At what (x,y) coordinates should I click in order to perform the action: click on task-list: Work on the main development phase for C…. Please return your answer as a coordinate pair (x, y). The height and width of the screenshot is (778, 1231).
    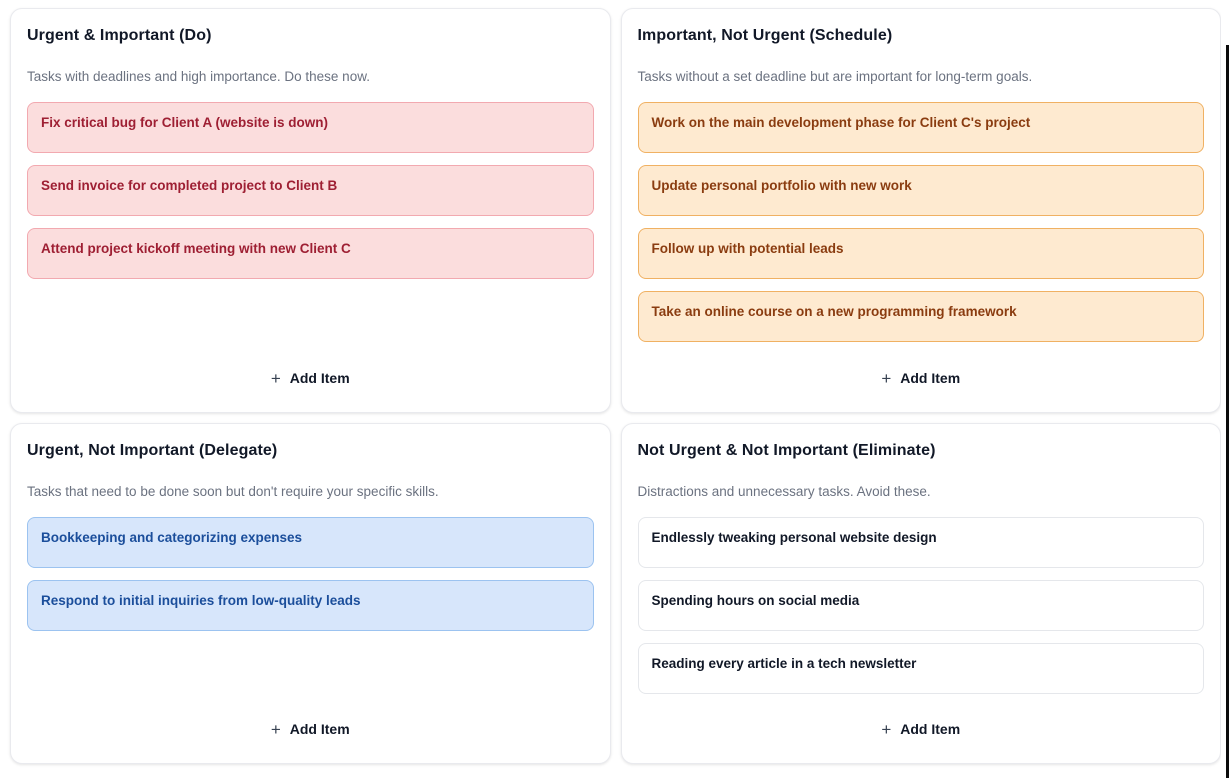
    Looking at the image, I should click on (920, 222).